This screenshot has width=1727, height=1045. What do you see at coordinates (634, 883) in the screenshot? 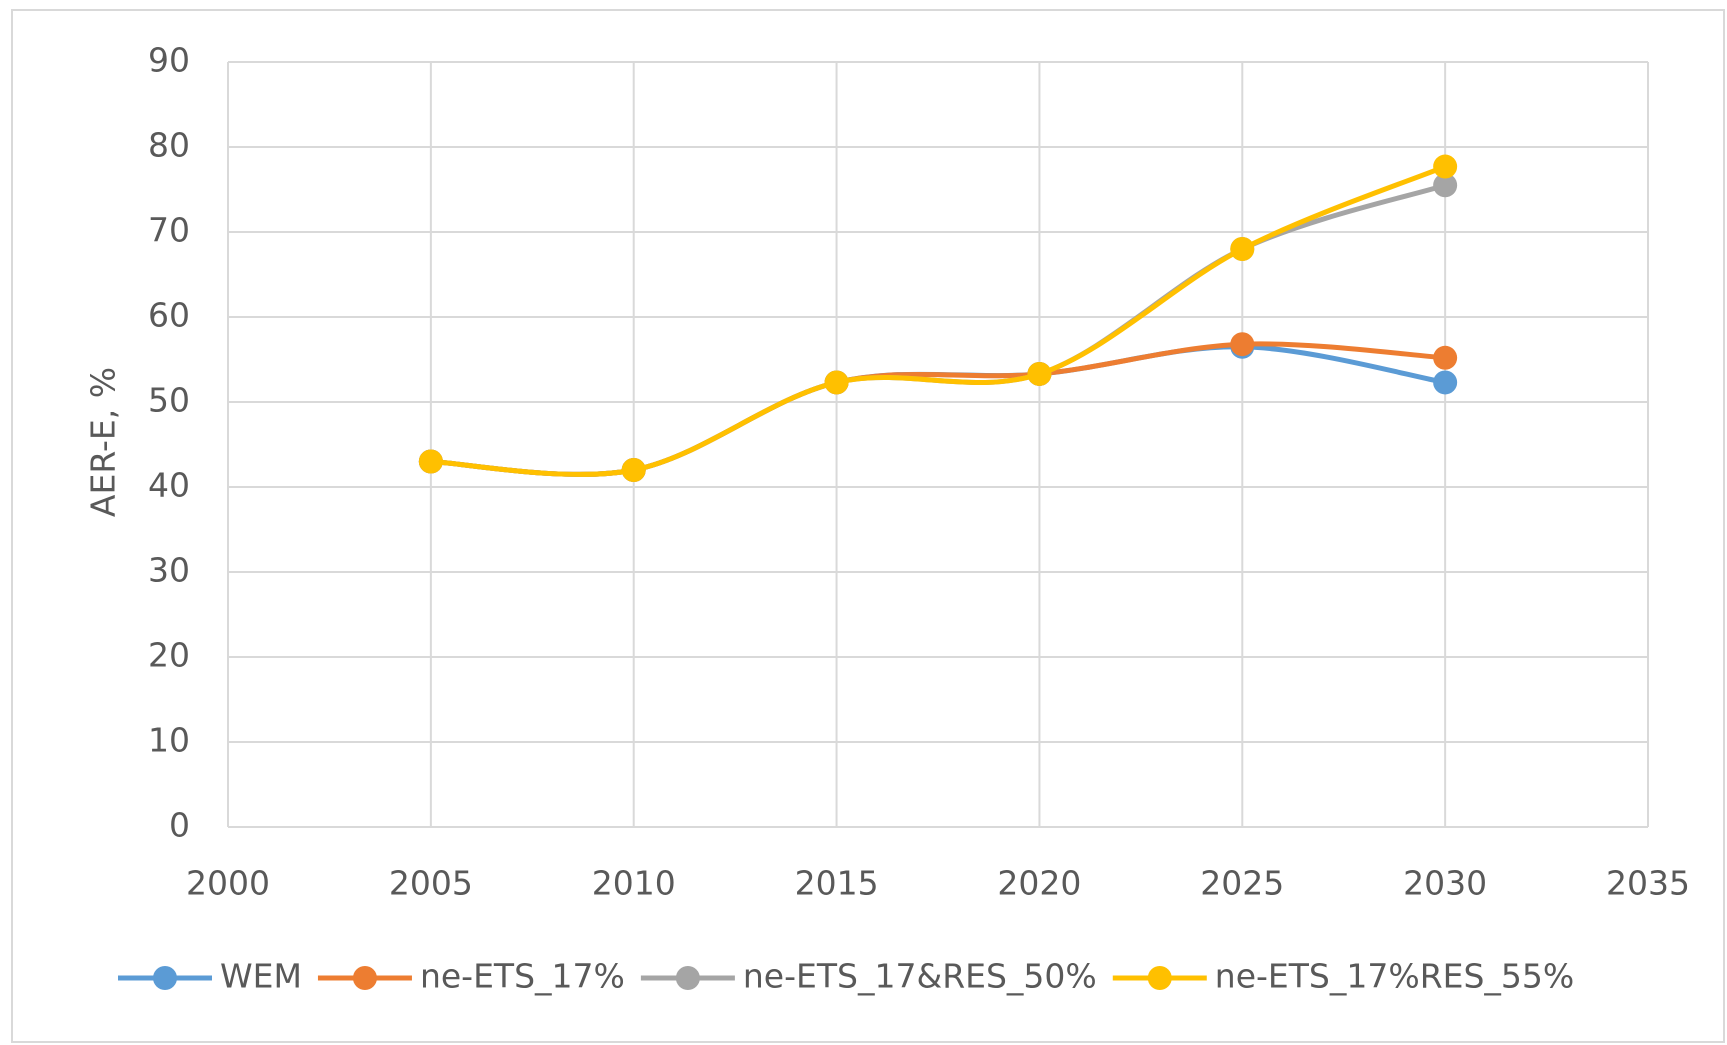
I see `x-tick-label: 2010` at bounding box center [634, 883].